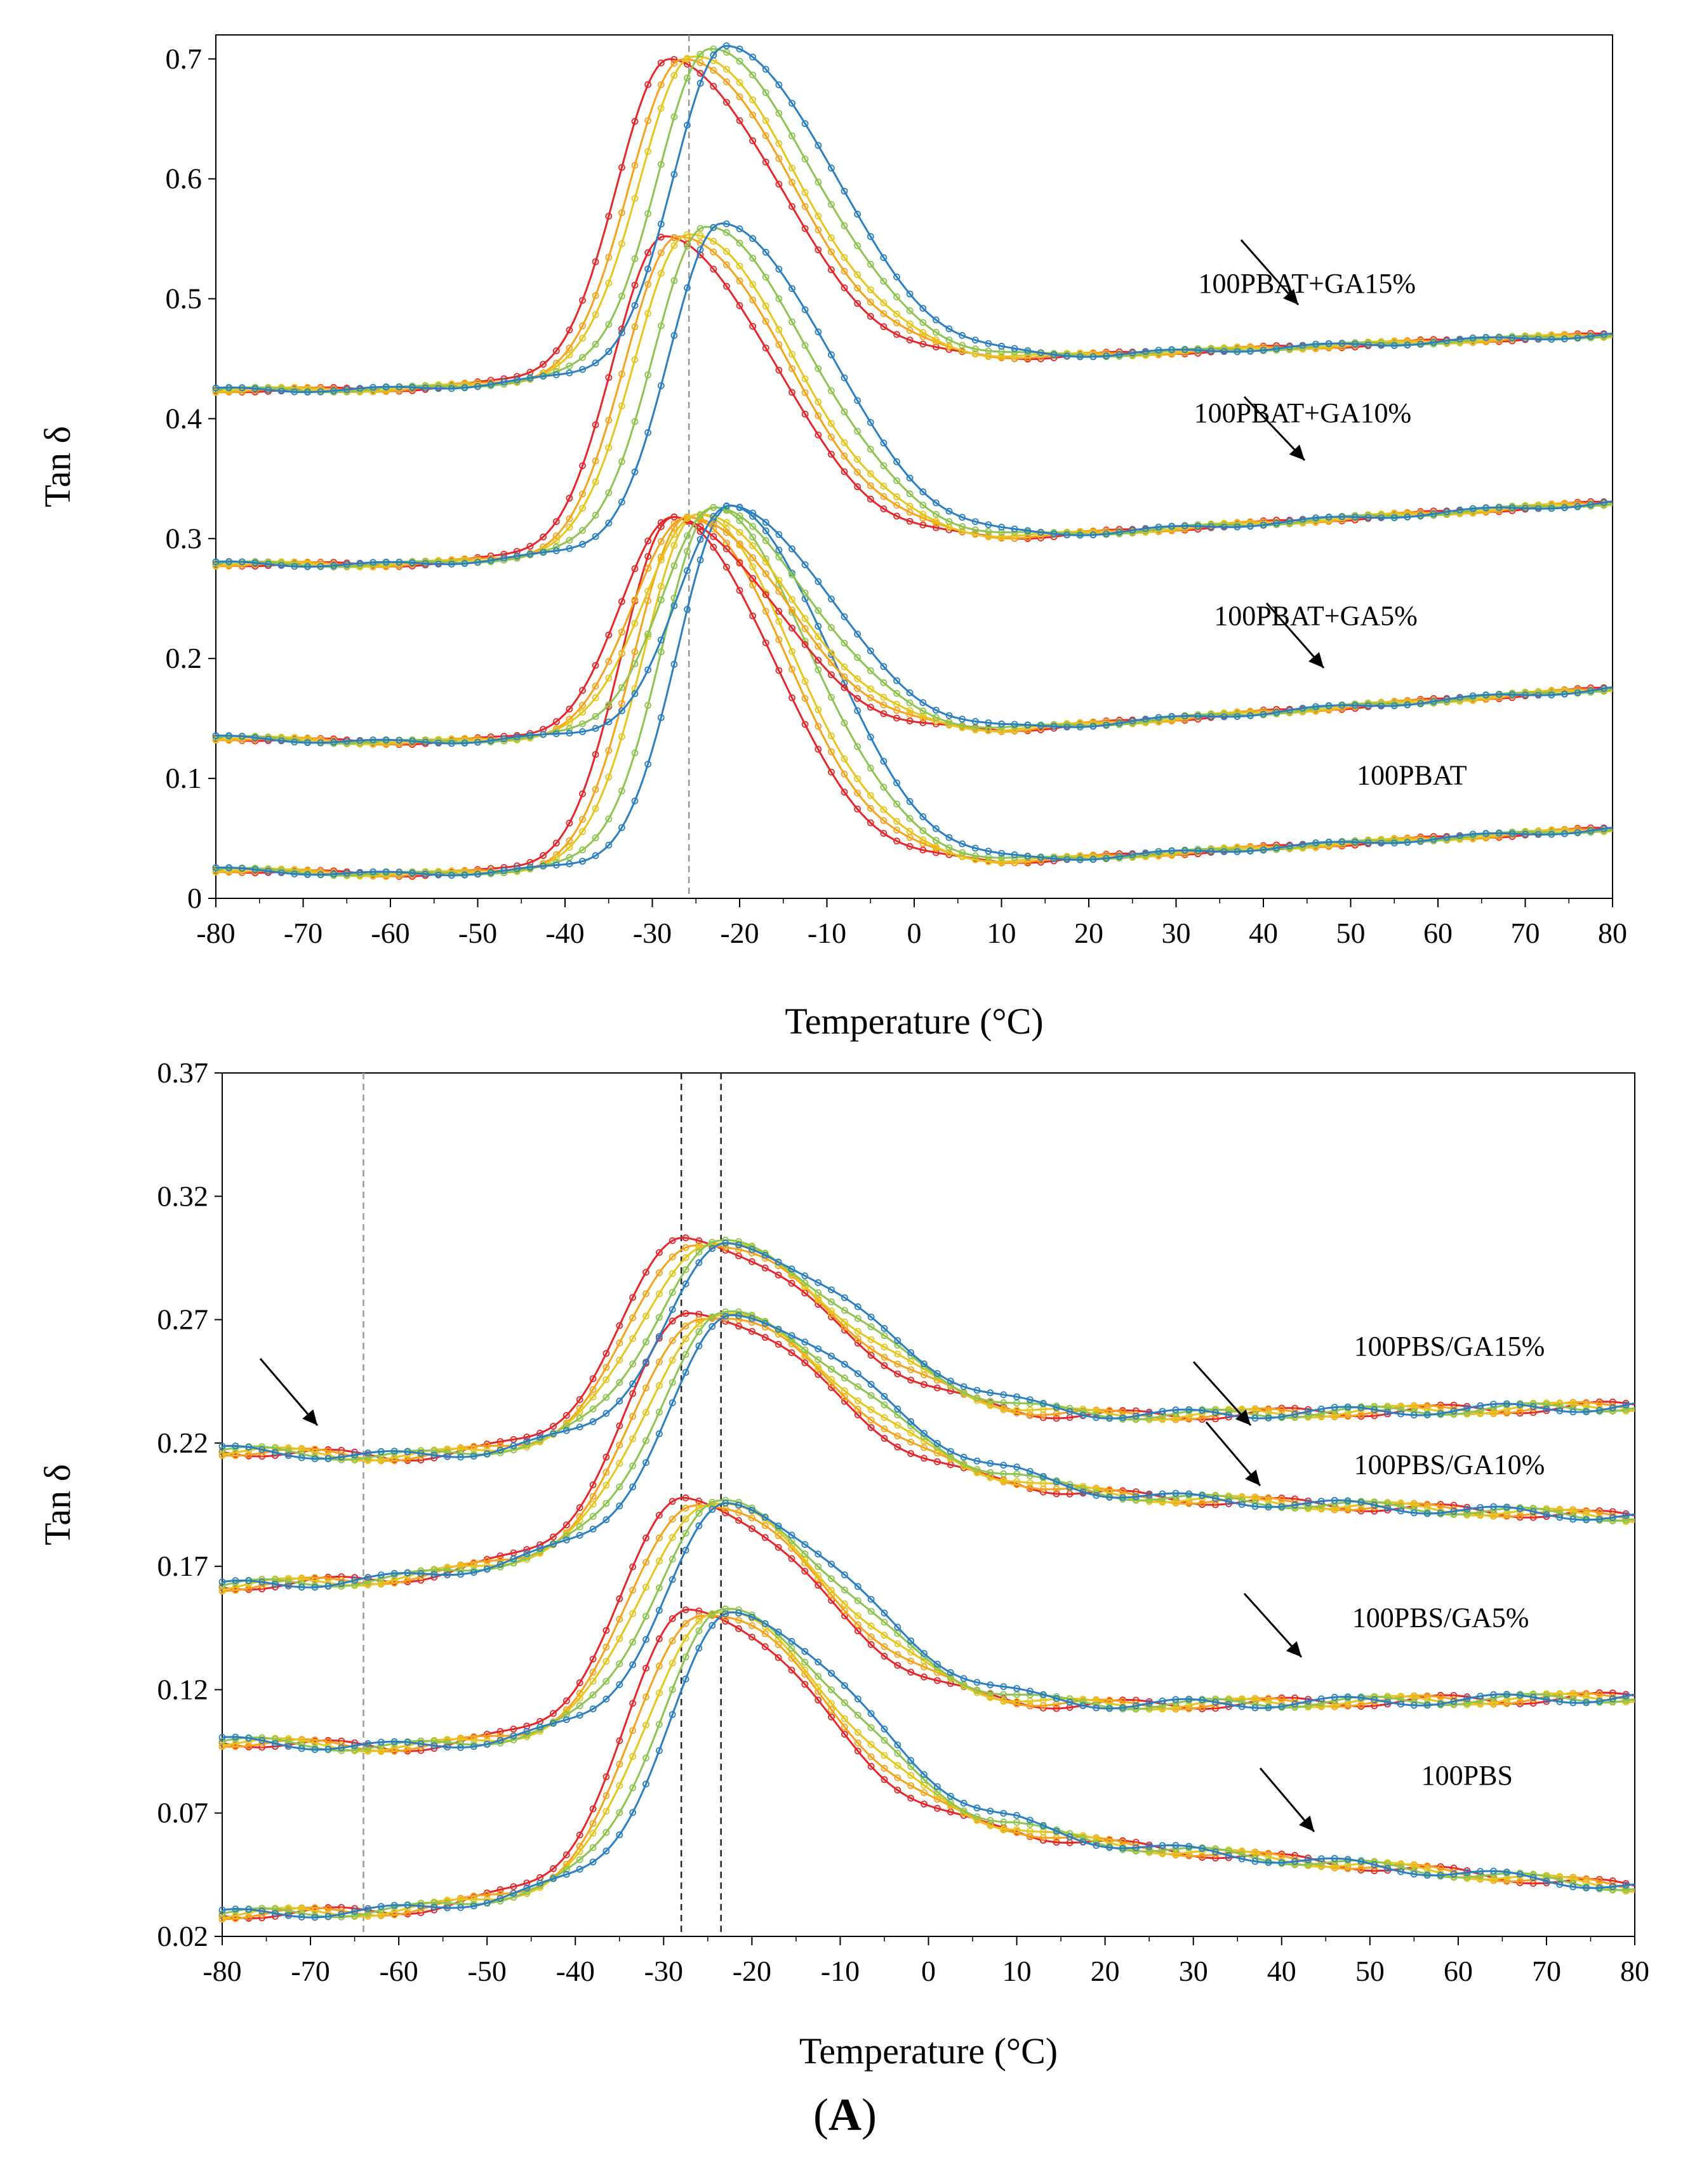 This screenshot has width=1690, height=2184. Describe the element at coordinates (915, 933) in the screenshot. I see `x-tick-label: 0` at that location.